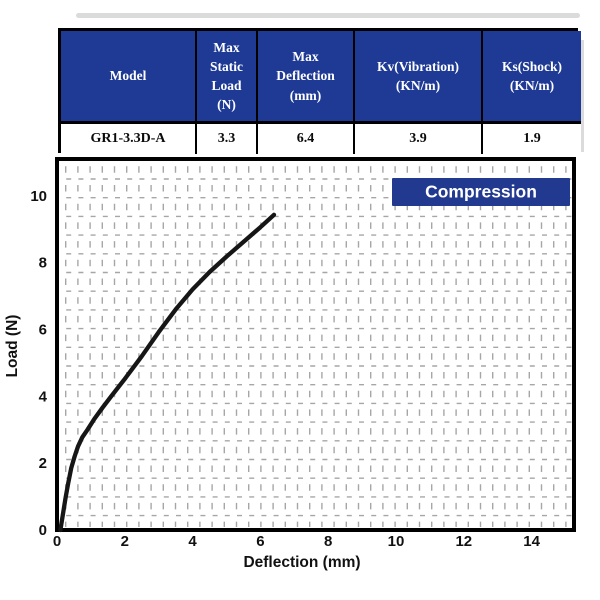 The height and width of the screenshot is (600, 600). What do you see at coordinates (532, 77) in the screenshot?
I see `table-header-ks-shock: Ks(Shock) (KN/m)` at bounding box center [532, 77].